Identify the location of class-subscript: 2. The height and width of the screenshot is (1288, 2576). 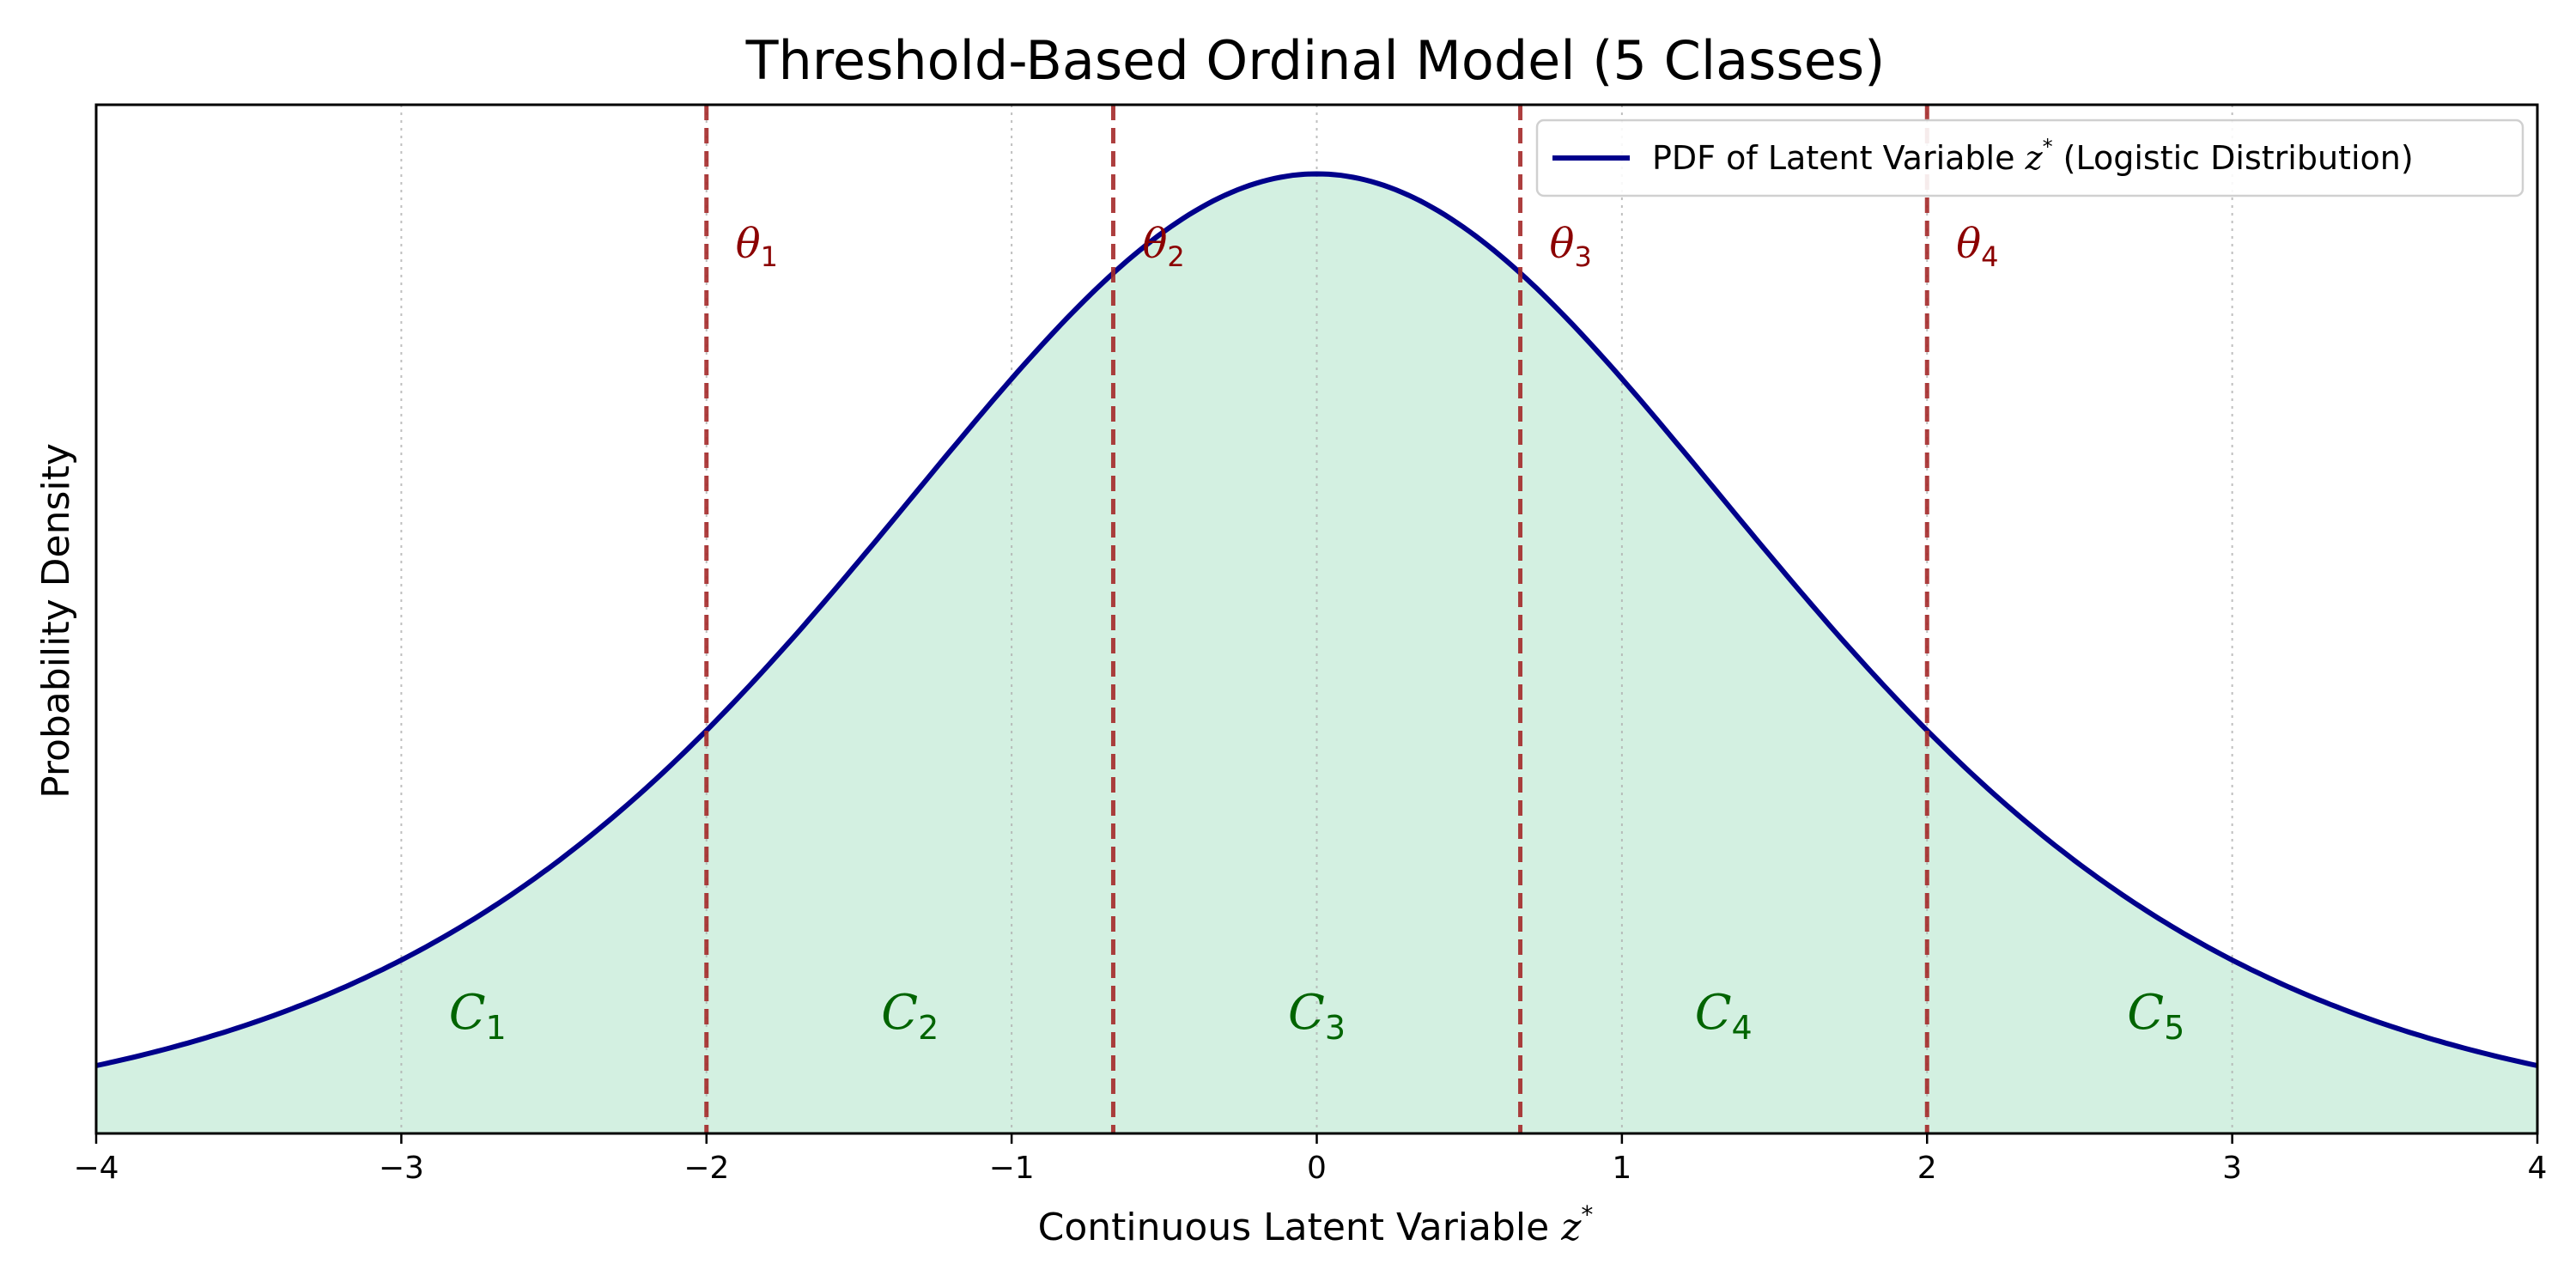
(929, 1028).